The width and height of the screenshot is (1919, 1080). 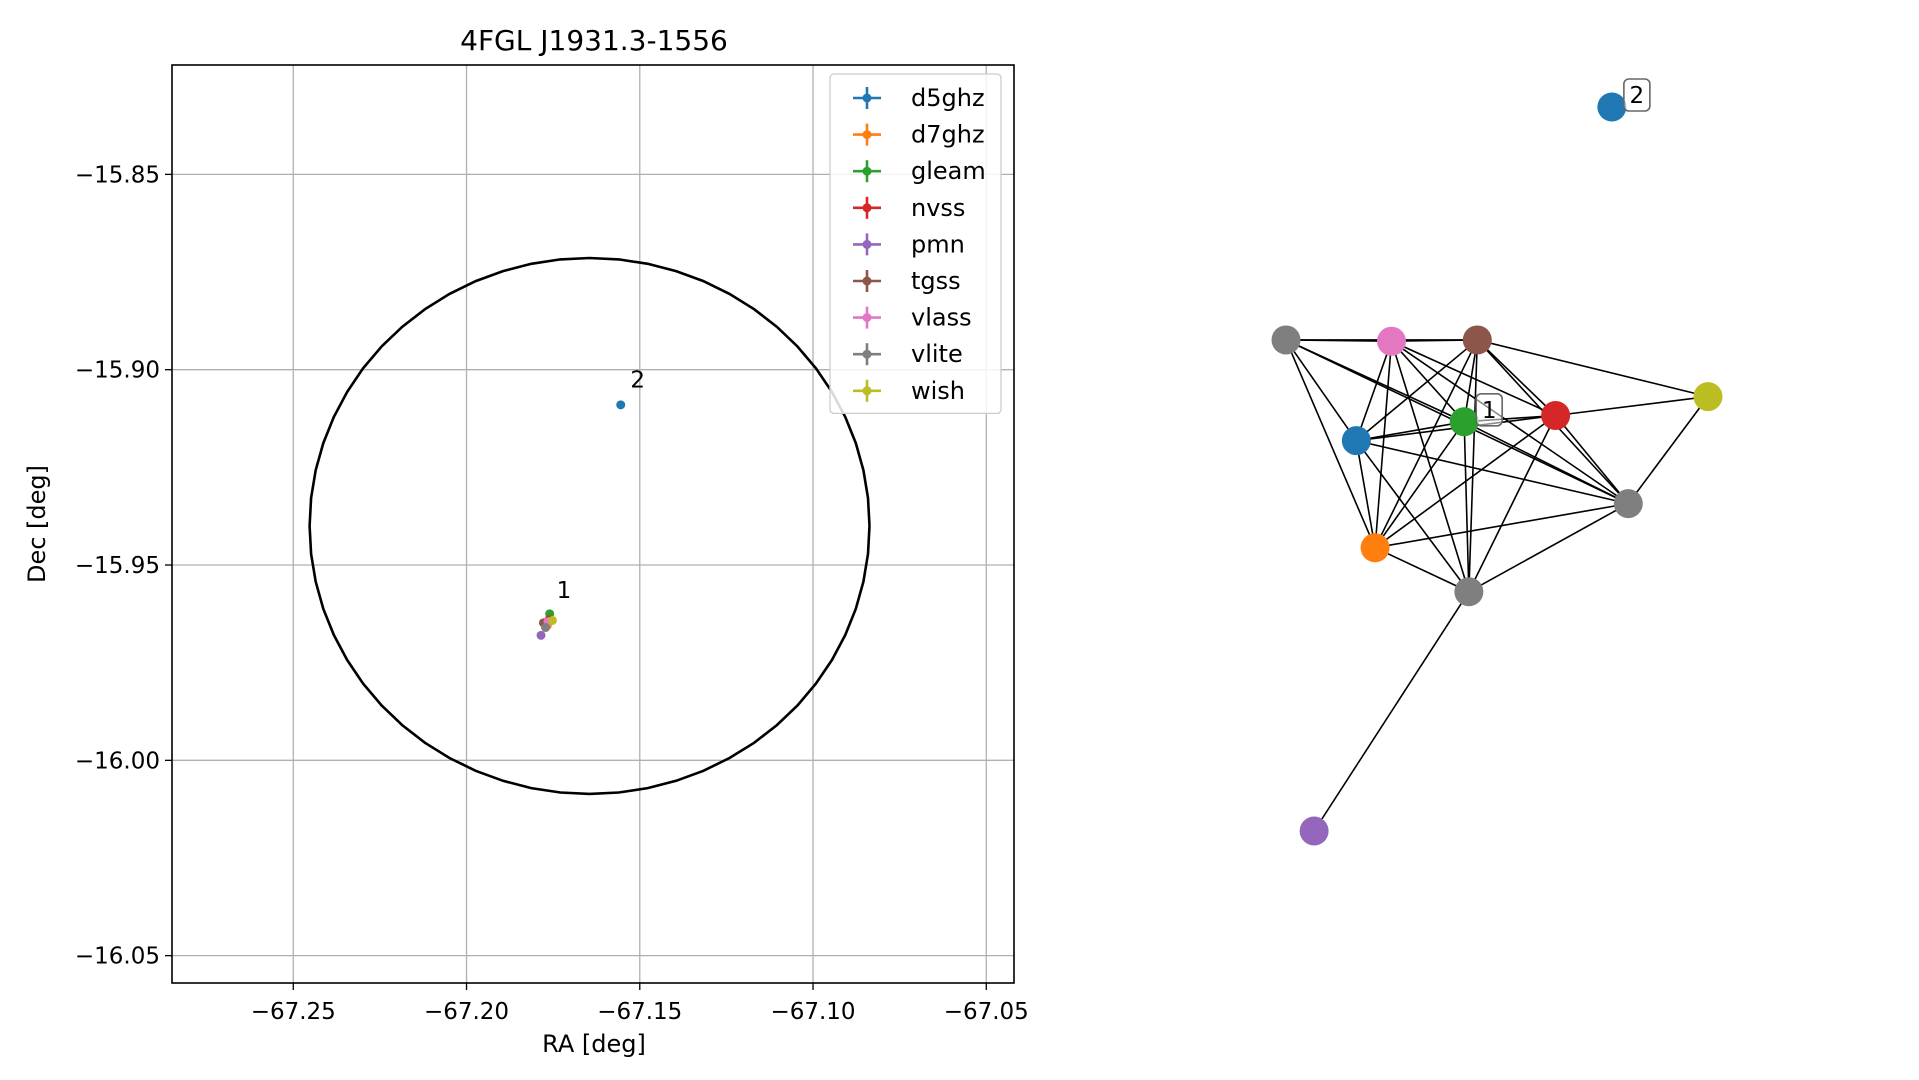 What do you see at coordinates (601, 485) in the screenshot?
I see `point-annotations: 12` at bounding box center [601, 485].